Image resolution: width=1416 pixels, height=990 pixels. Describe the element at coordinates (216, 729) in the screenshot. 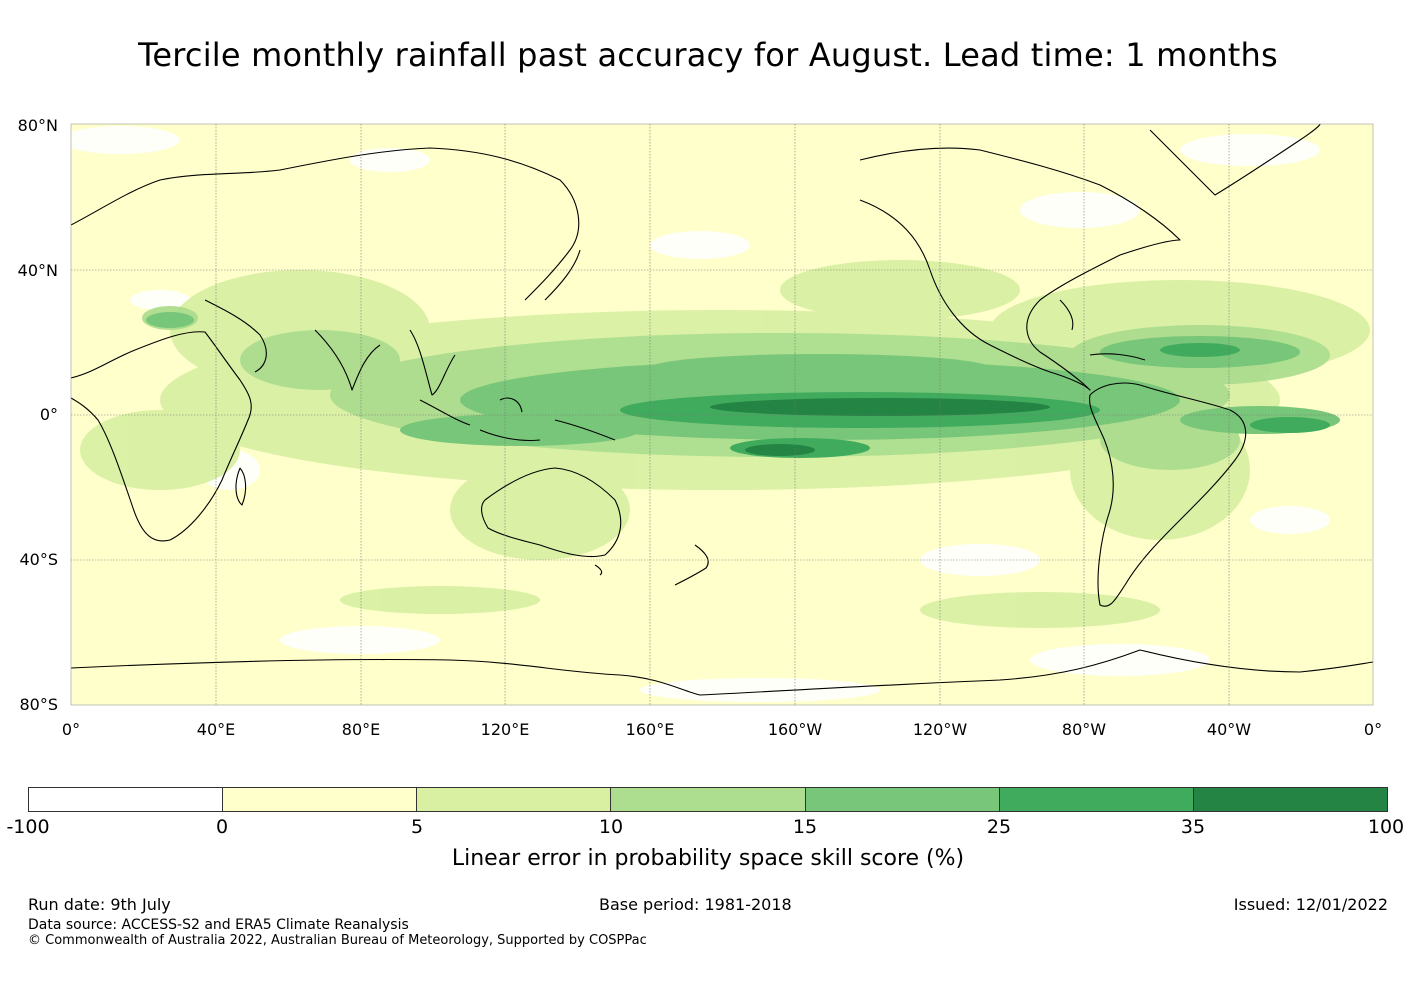

I see `lon-label-40e: 40°E` at that location.